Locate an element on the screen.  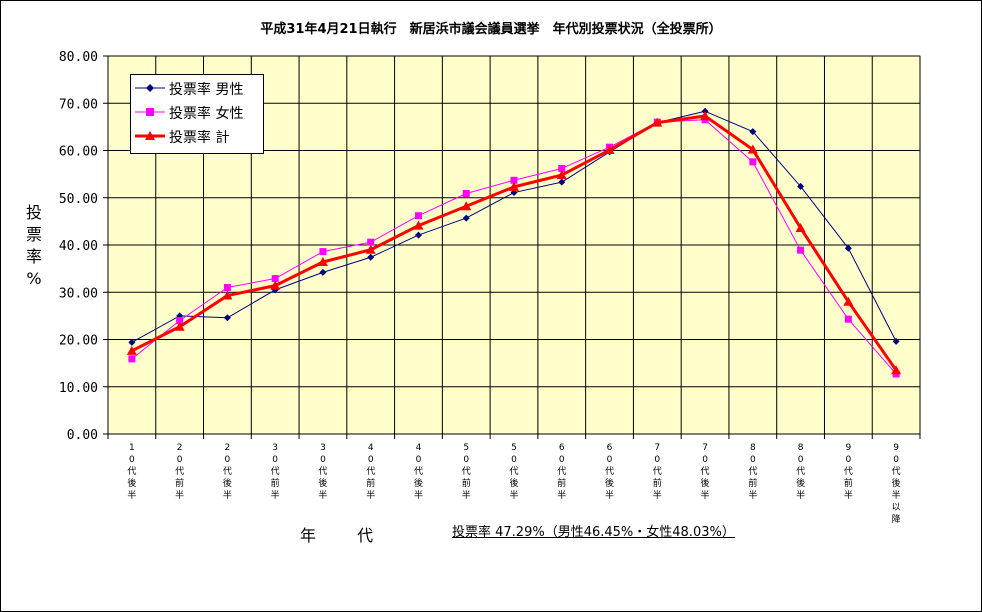
x-tick-label: 9 0 代後半以降 is located at coordinates (896, 484).